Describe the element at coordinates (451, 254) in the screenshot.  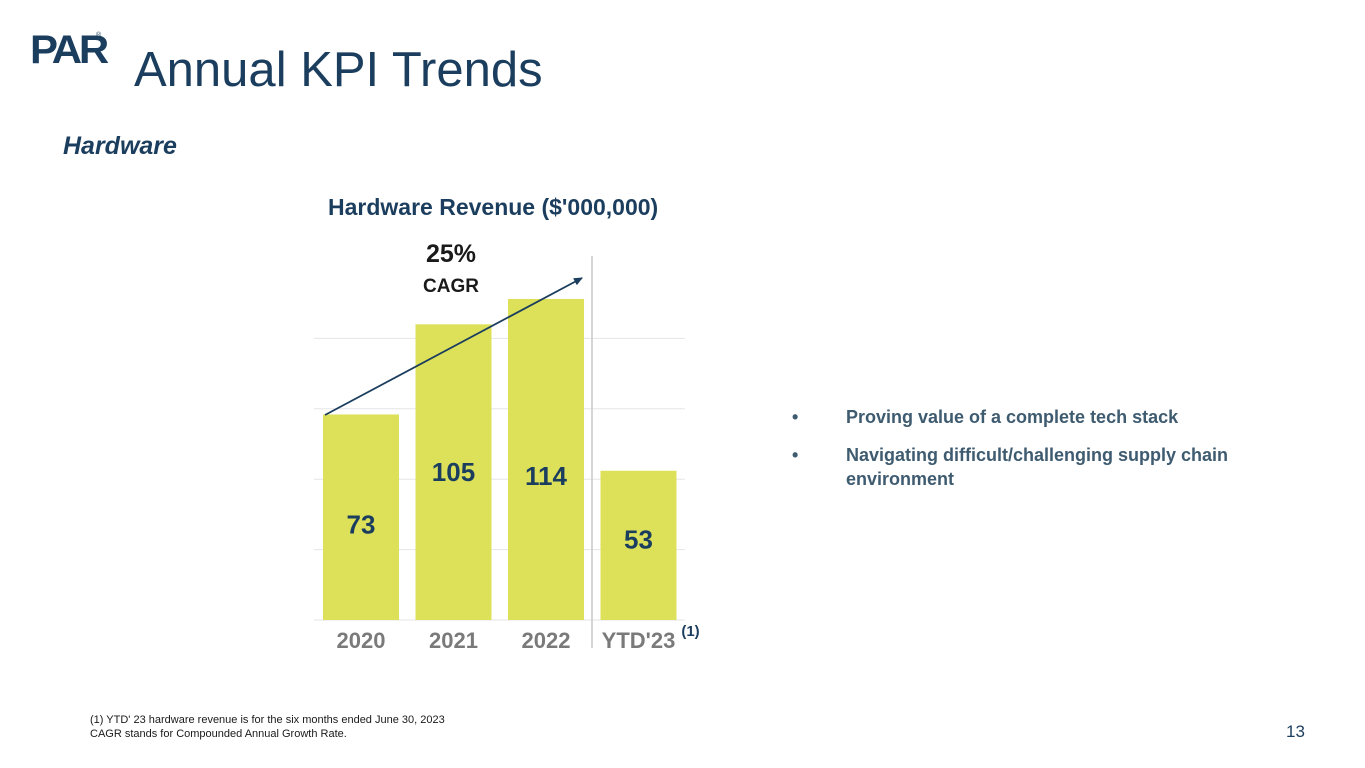
I see `cagr-value: 25%` at that location.